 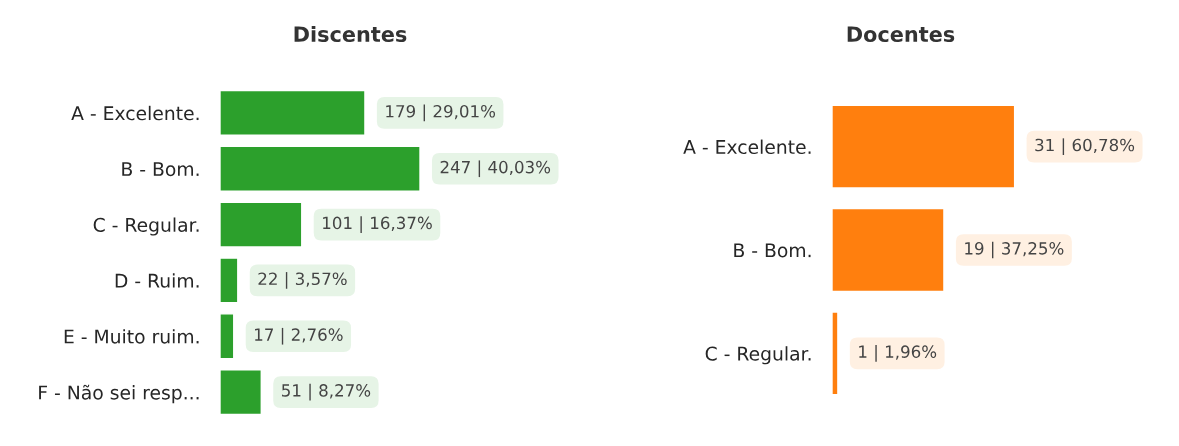 I want to click on data-label: 179 | 29,01%, so click(x=441, y=113).